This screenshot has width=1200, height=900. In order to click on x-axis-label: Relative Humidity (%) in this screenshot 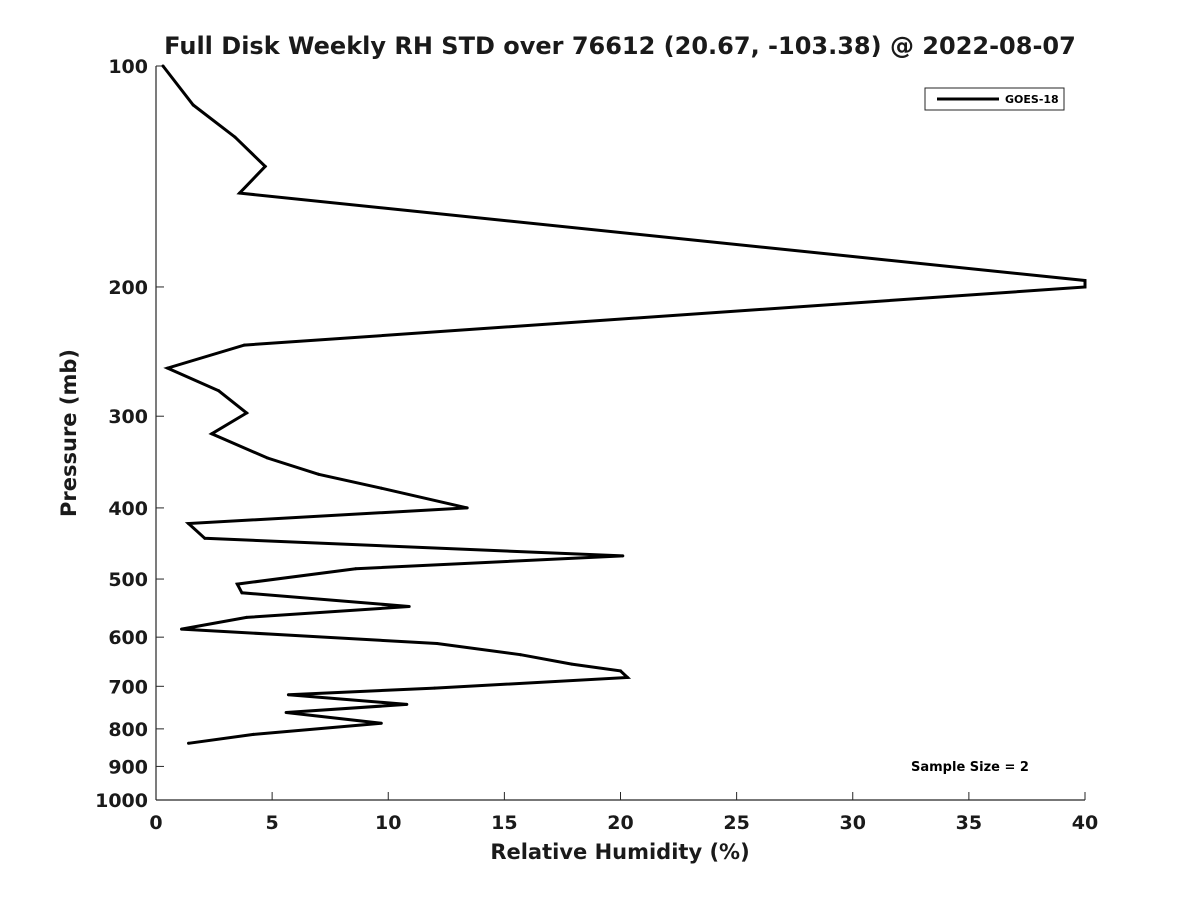, I will do `click(619, 852)`.